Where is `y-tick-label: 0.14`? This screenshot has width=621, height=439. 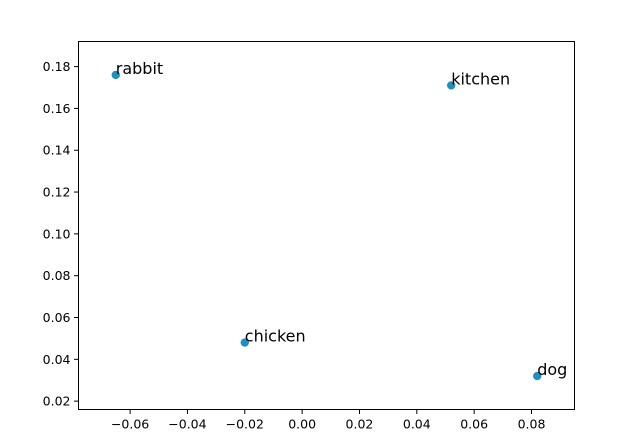
y-tick-label: 0.14 is located at coordinates (57, 150).